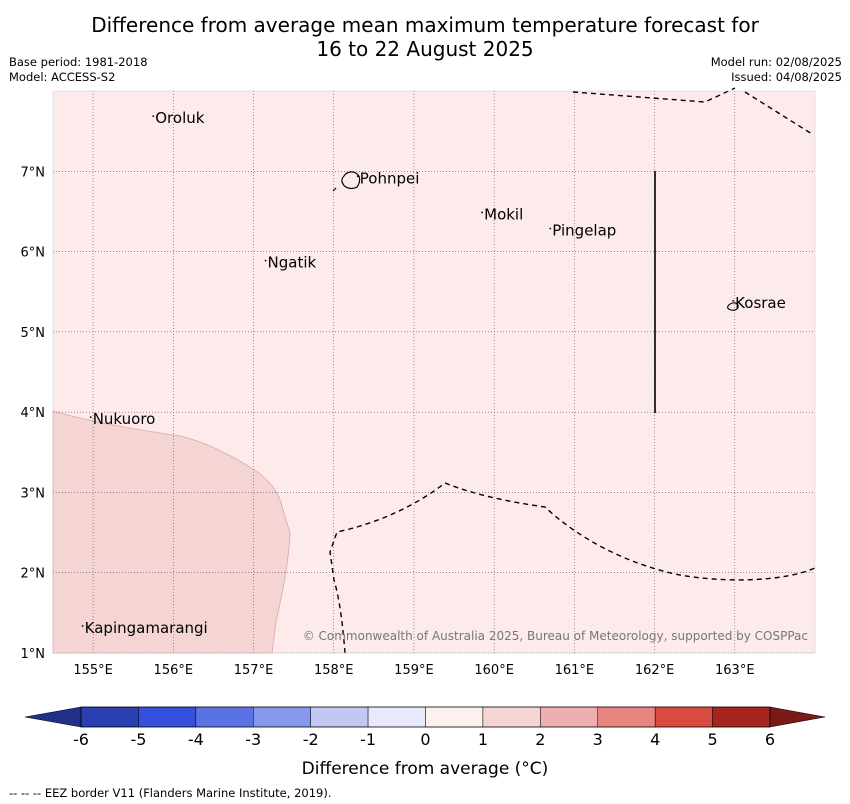 The width and height of the screenshot is (850, 804). I want to click on colorbar-tick-label: 4, so click(655, 739).